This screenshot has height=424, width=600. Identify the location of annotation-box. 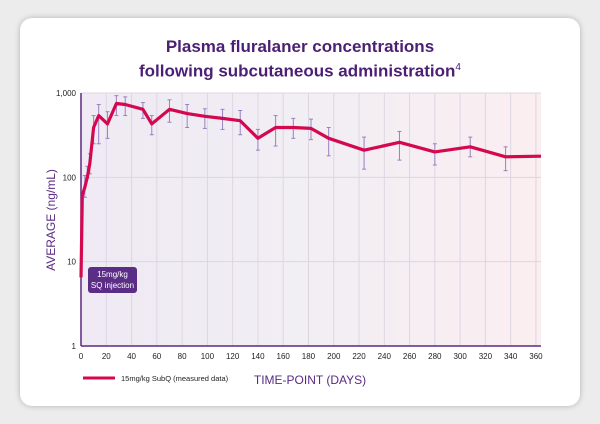
(112, 280).